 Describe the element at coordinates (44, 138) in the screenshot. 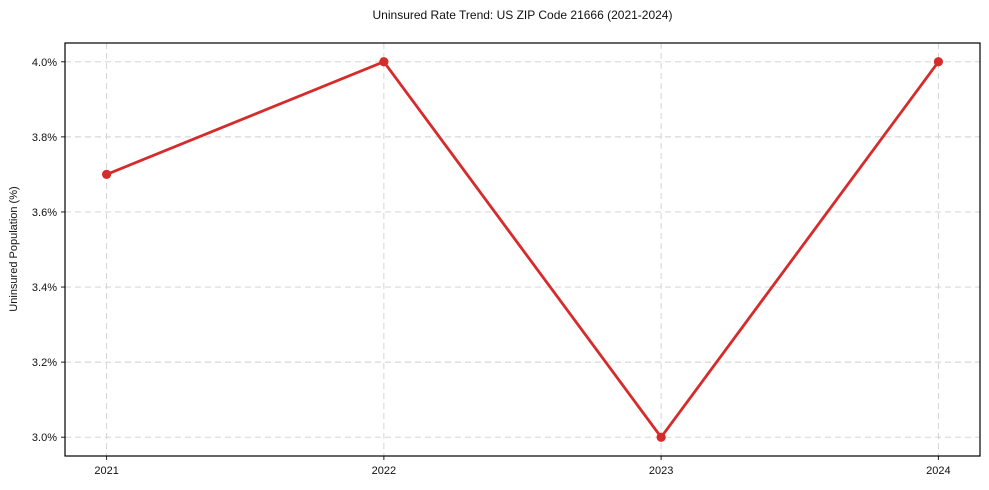

I see `y-tick-label: 3.8%` at that location.